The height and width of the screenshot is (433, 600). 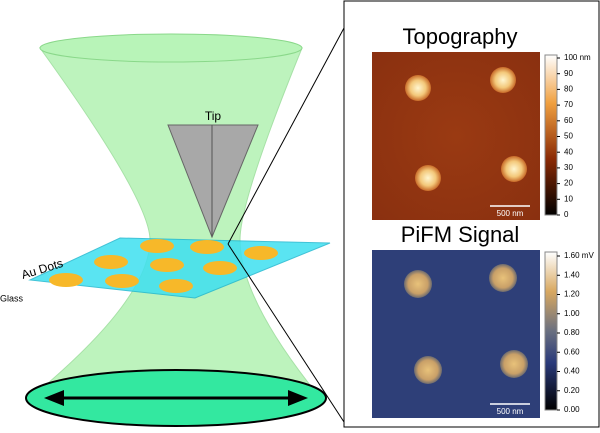 What do you see at coordinates (568, 198) in the screenshot?
I see `colorbar-label: 10` at bounding box center [568, 198].